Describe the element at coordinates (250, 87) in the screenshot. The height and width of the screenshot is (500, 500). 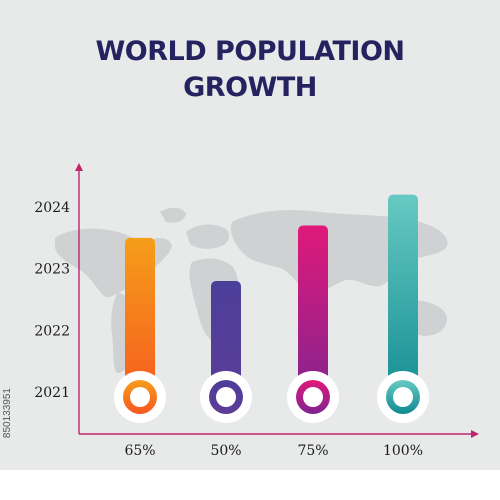
I see `chart-title-line-2: GROWTH` at that location.